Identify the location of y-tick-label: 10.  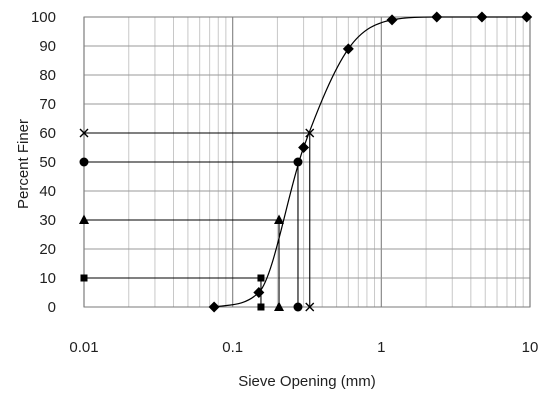
(47, 278).